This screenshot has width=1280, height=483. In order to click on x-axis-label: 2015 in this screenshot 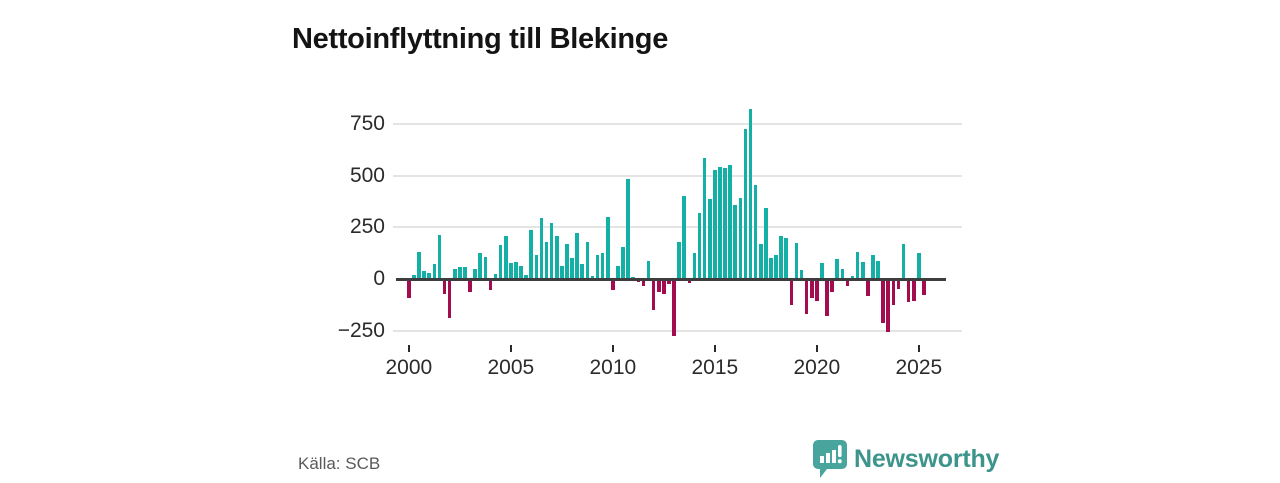, I will do `click(715, 367)`.